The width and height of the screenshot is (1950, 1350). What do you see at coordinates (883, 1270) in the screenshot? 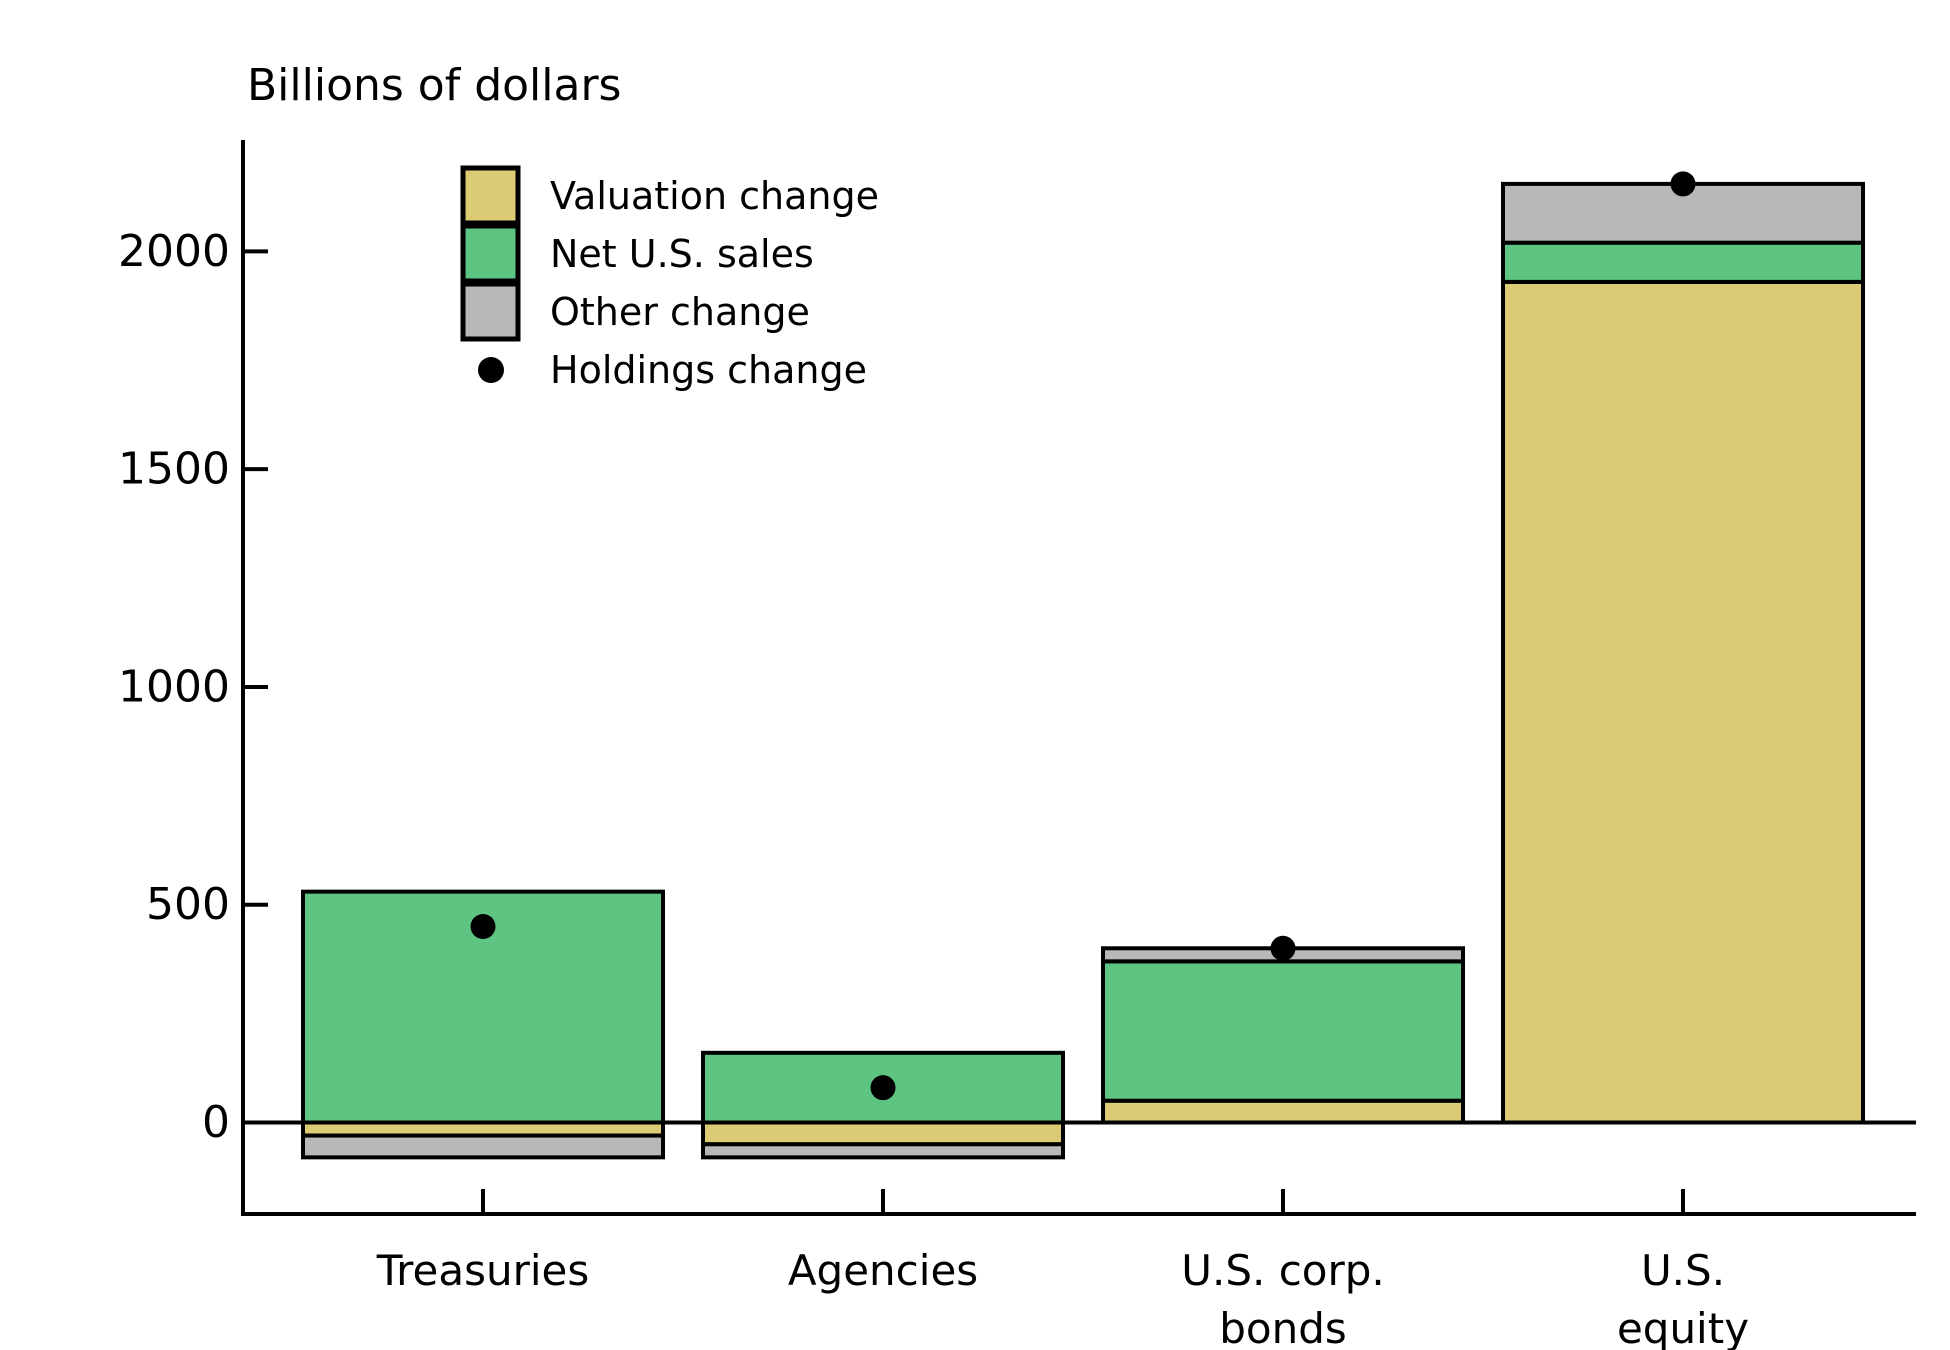
I see `x-tick-label: Agencies` at bounding box center [883, 1270].